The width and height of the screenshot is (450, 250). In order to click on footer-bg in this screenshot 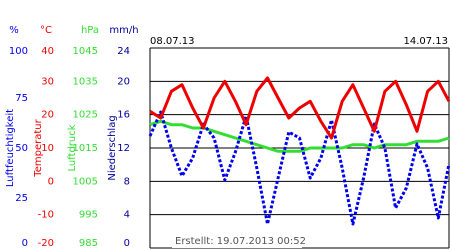, I will do `click(237, 241)`.